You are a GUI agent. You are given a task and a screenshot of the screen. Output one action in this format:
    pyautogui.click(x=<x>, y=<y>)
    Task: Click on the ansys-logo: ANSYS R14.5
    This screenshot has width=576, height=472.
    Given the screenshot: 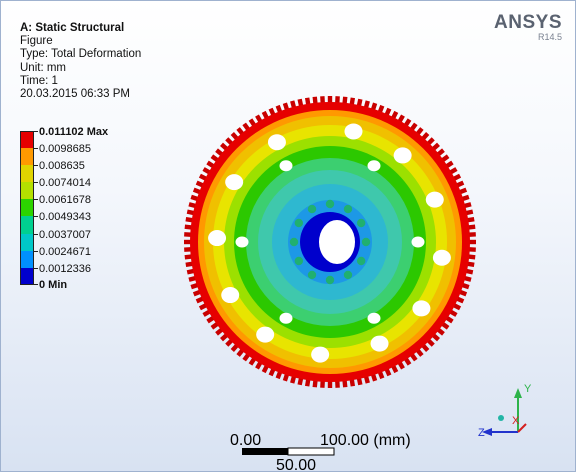 What is the action you would take?
    pyautogui.click(x=528, y=27)
    